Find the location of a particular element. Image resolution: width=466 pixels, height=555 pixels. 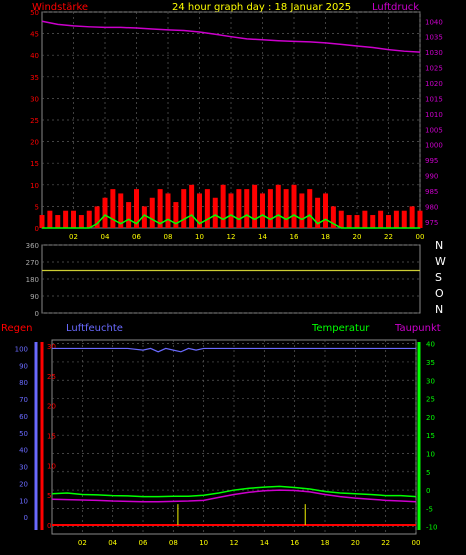

temp-tick-label: 10 is located at coordinates (430, 454).